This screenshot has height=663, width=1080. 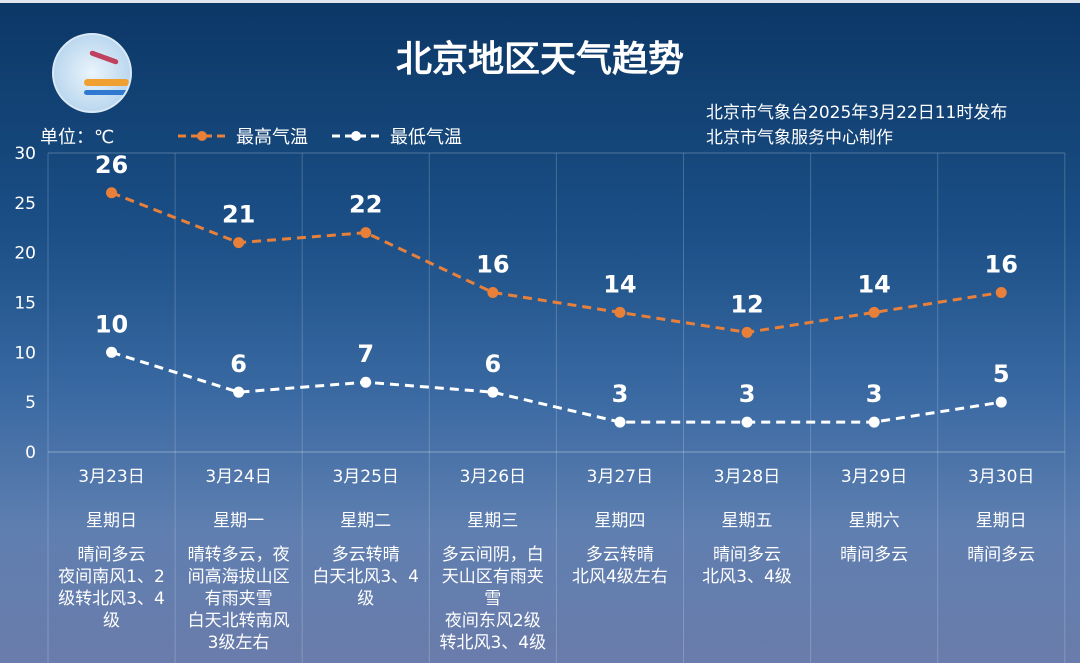 What do you see at coordinates (242, 136) in the screenshot?
I see `legend-high: 最高气温` at bounding box center [242, 136].